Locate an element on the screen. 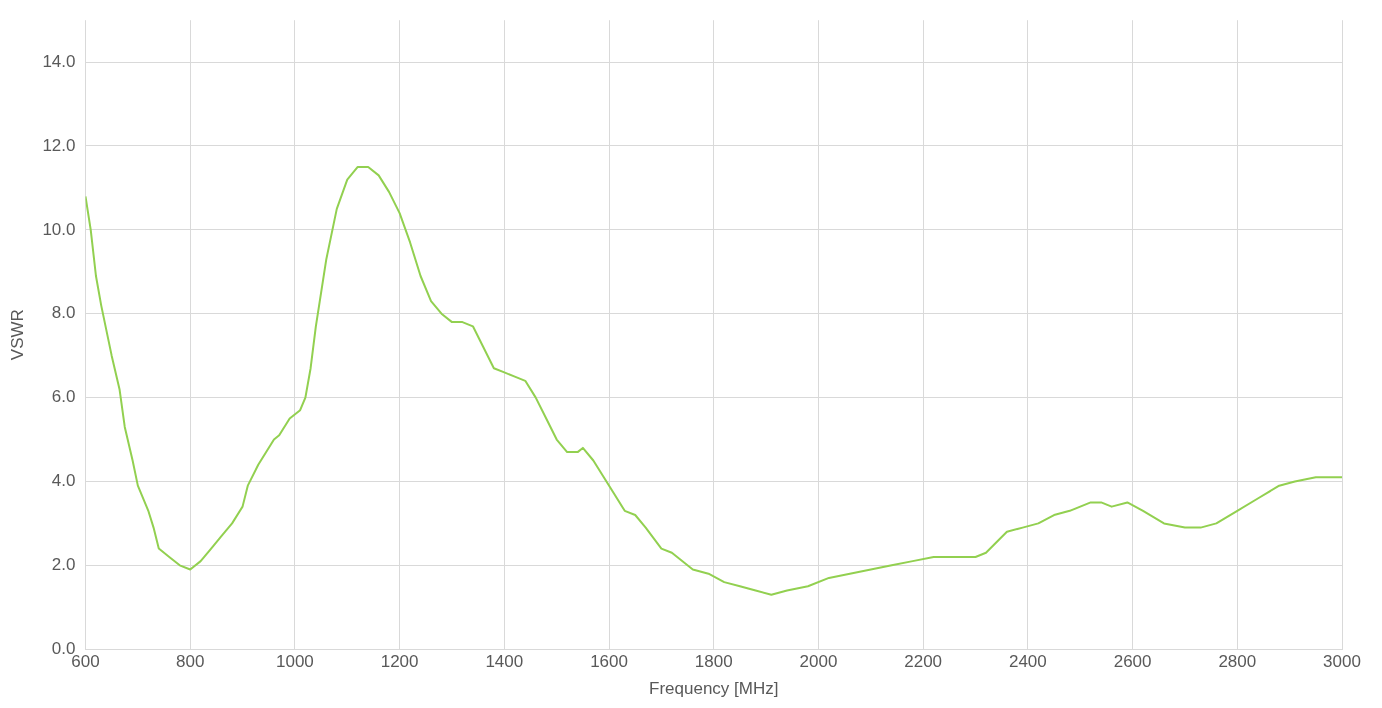 This screenshot has height=708, width=1382. x-tick-label: 1800 is located at coordinates (713, 662).